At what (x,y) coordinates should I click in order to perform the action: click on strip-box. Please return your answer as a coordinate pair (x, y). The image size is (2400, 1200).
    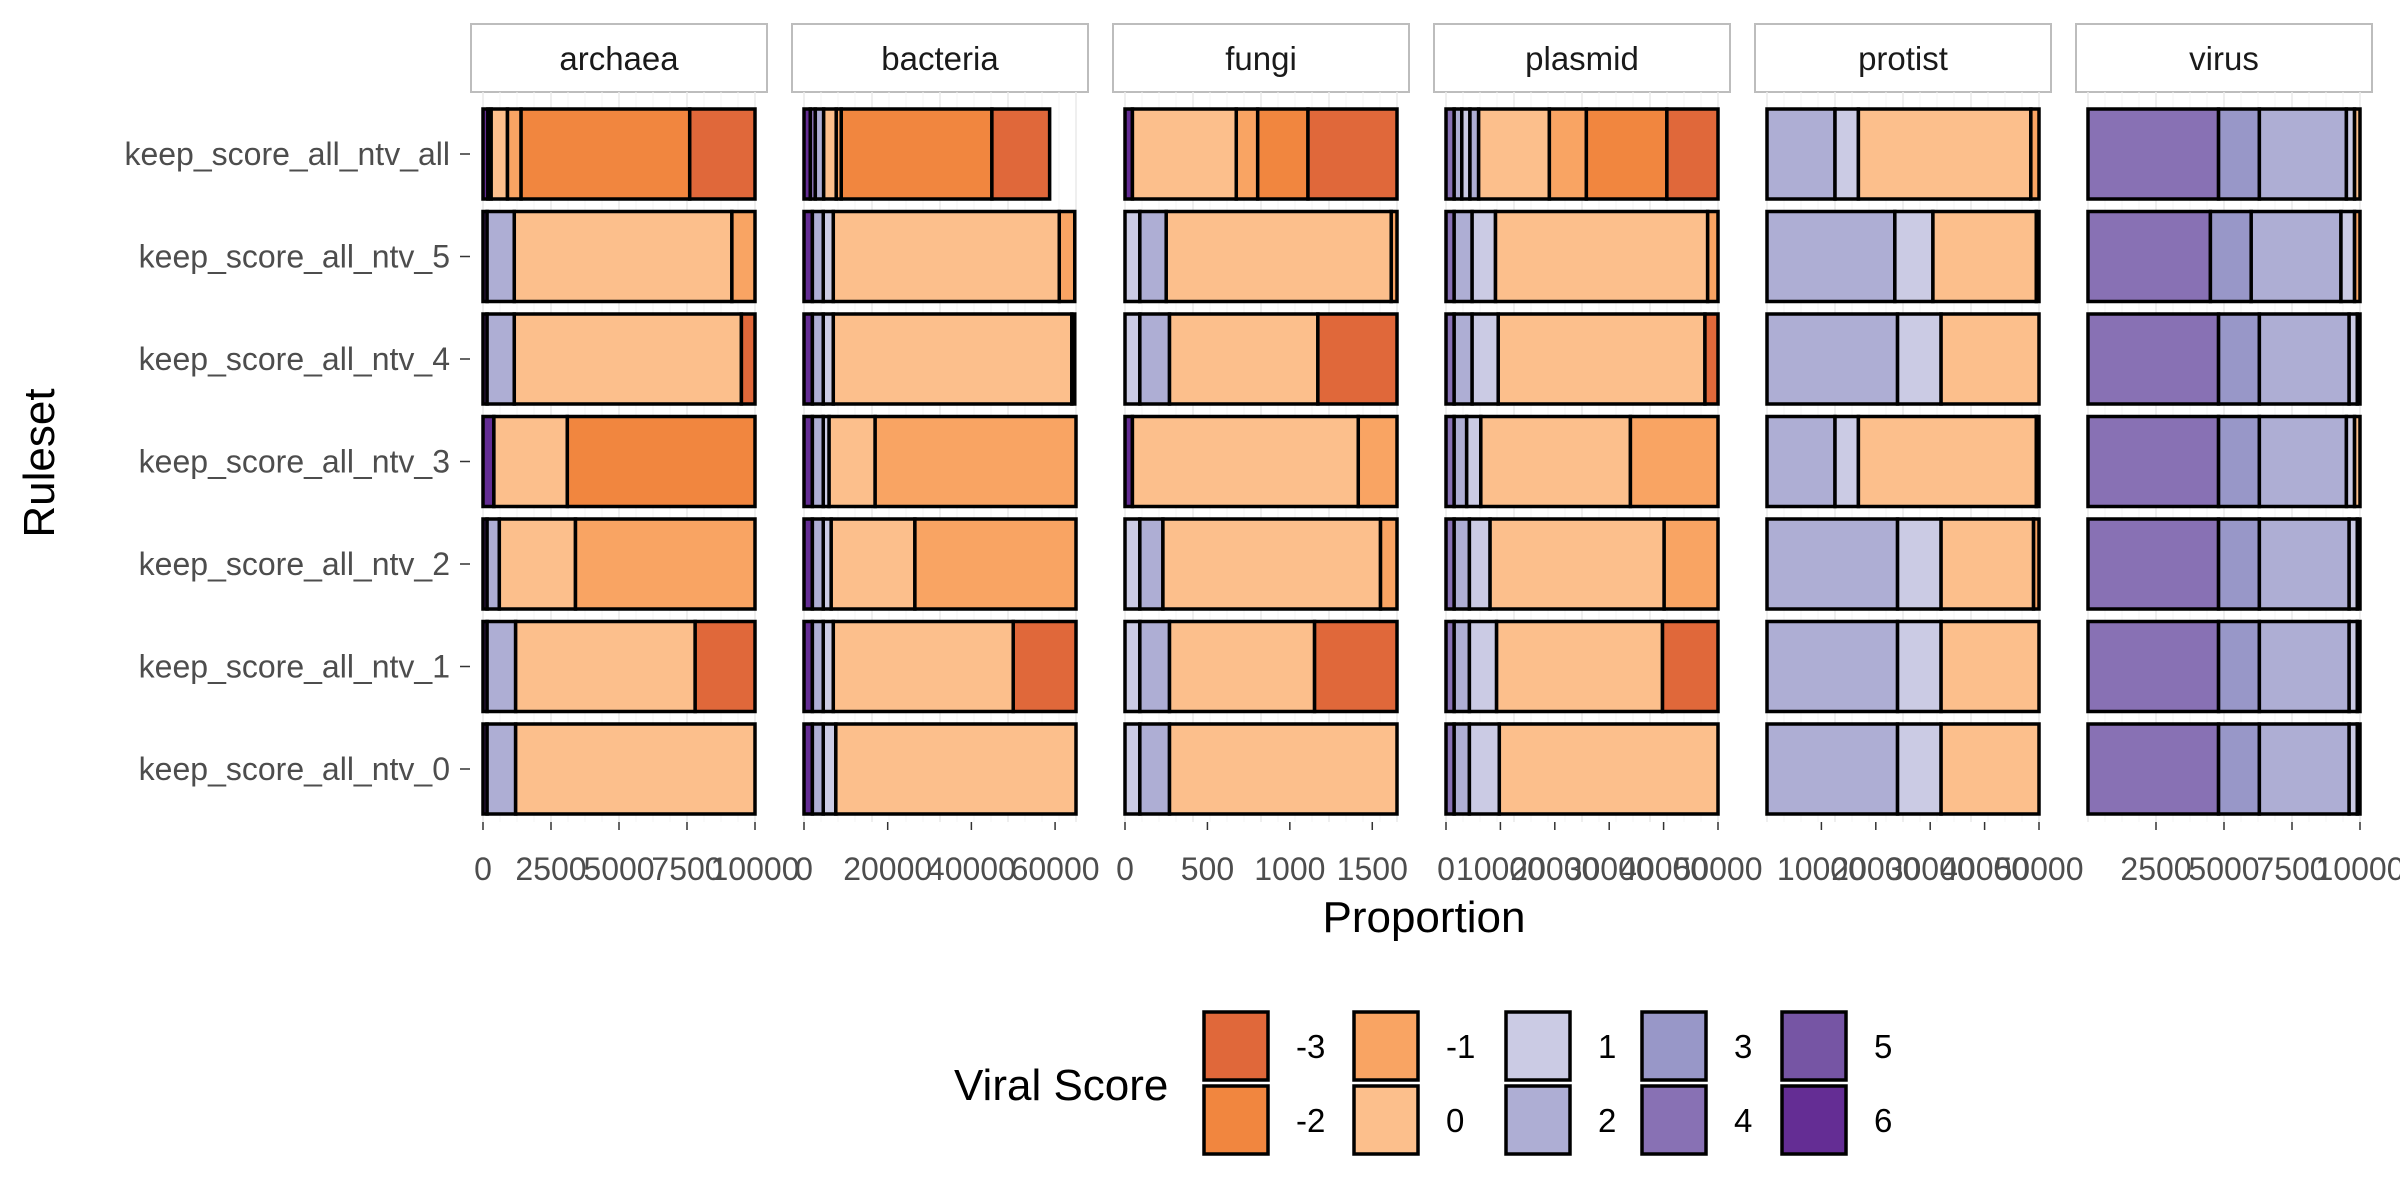
    Looking at the image, I should click on (2224, 58).